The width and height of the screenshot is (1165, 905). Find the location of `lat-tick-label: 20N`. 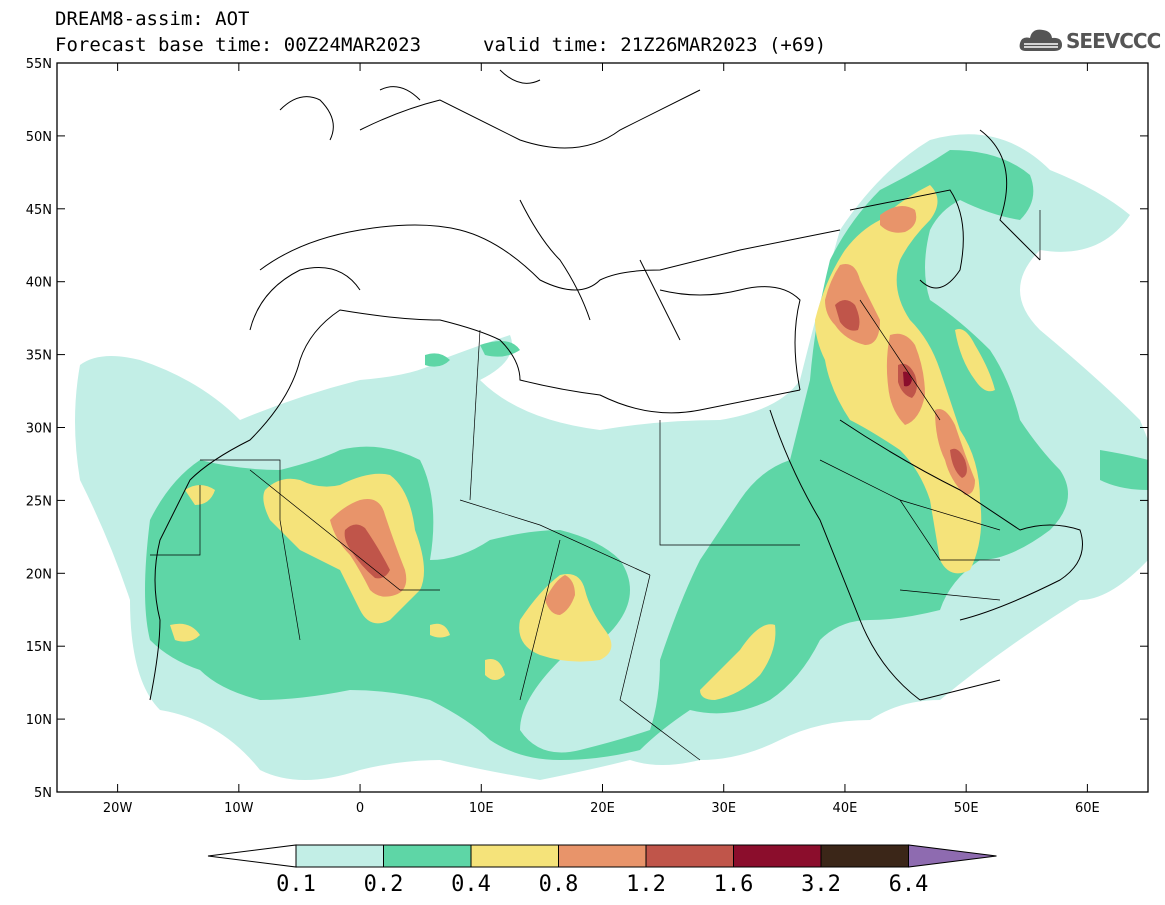

lat-tick-label: 20N is located at coordinates (39, 574).